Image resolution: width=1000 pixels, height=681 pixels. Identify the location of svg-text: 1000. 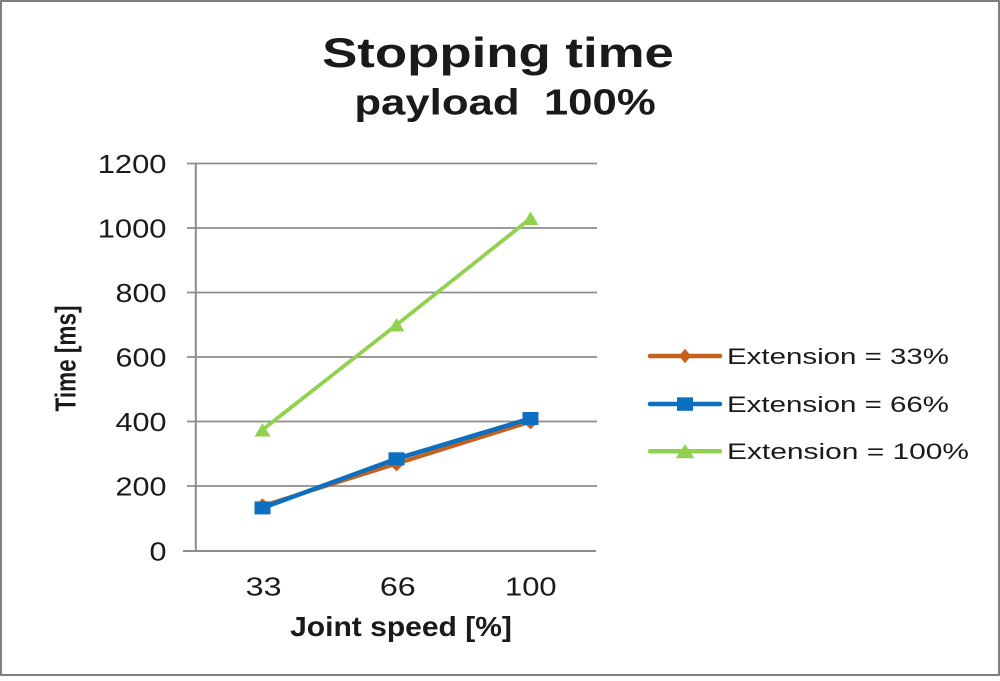
(132, 229).